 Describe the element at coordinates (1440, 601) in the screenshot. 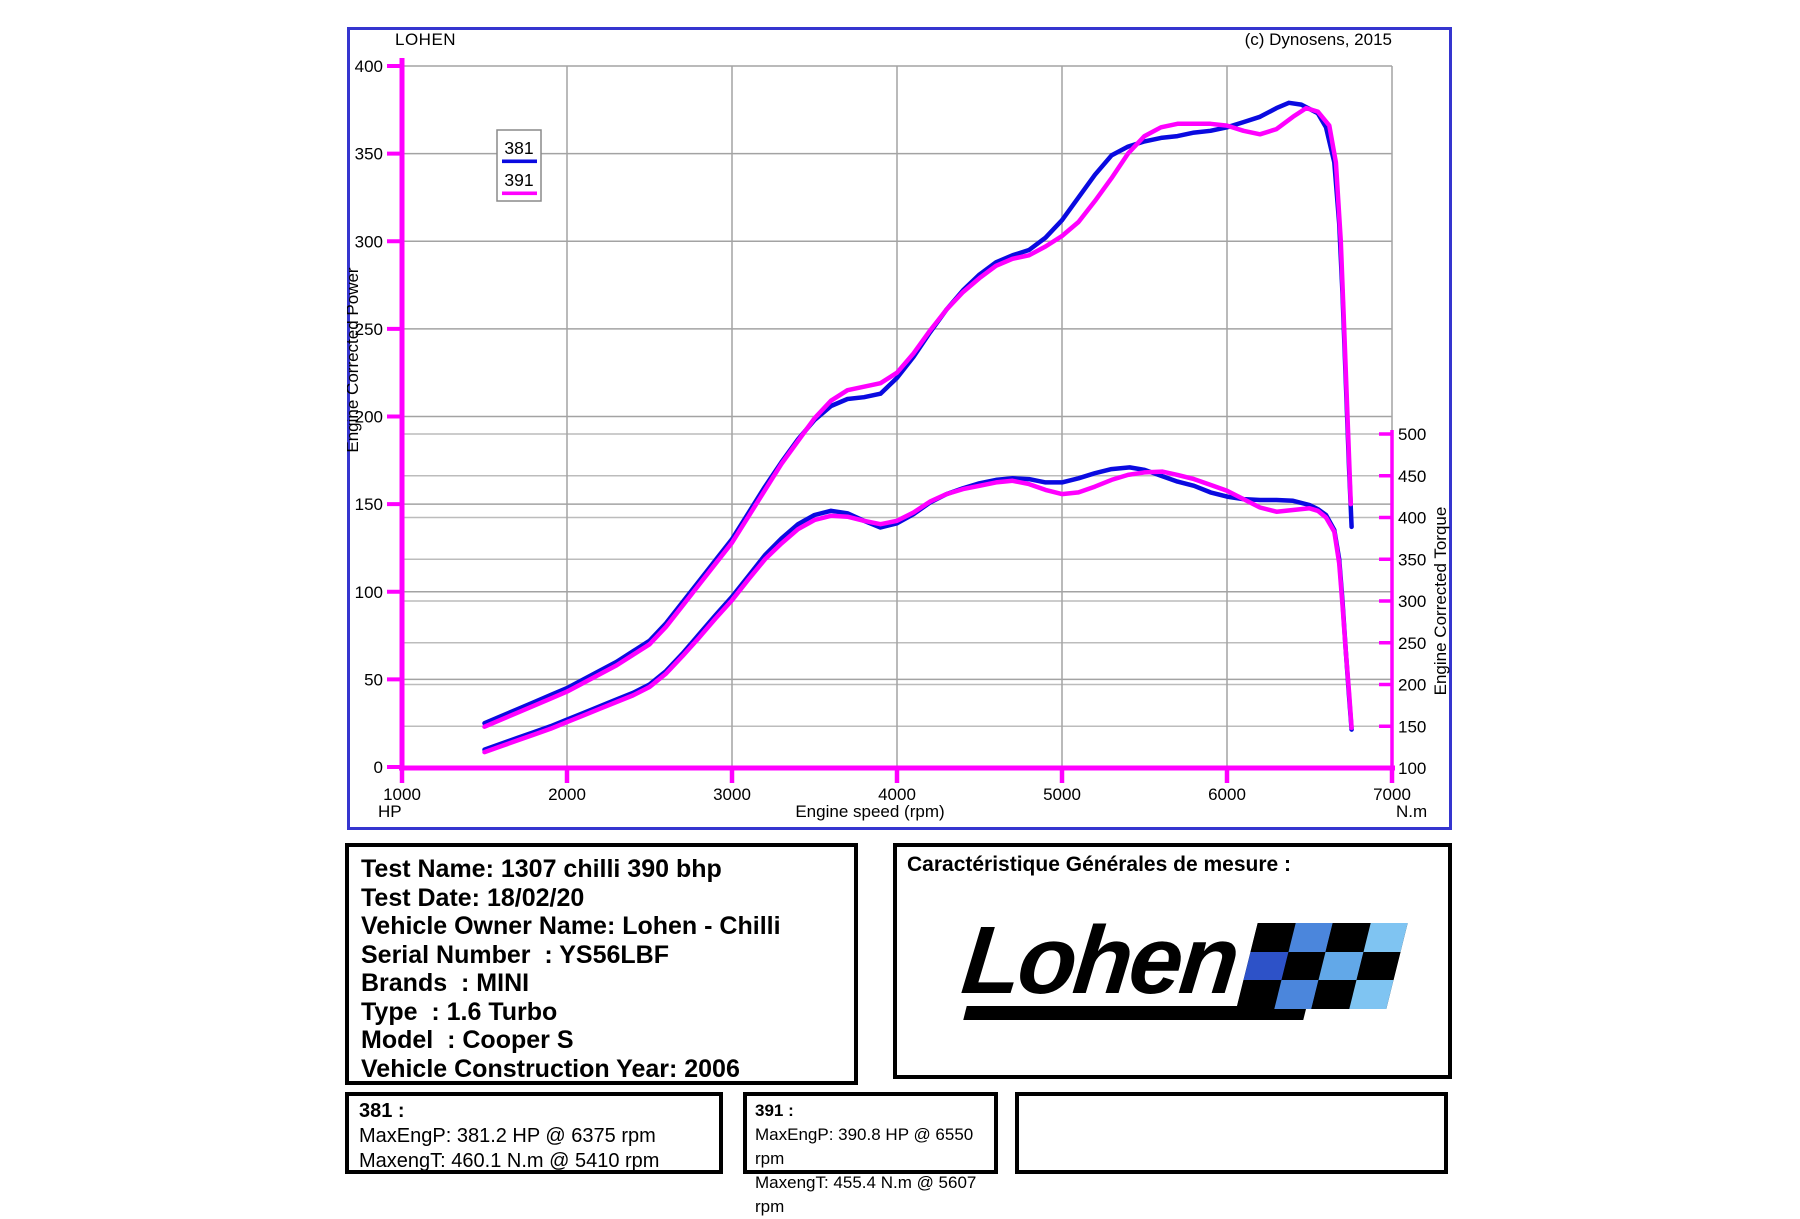

I see `svg-text: Engine Corrected Torque` at that location.